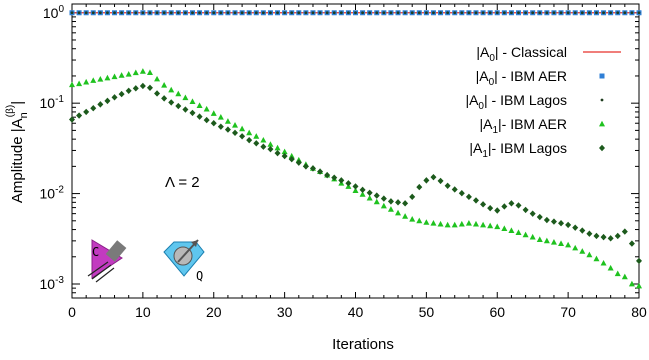 Image resolution: width=649 pixels, height=360 pixels. Describe the element at coordinates (52, 102) in the screenshot. I see `y-tick-label: 10⁻¹` at that location.